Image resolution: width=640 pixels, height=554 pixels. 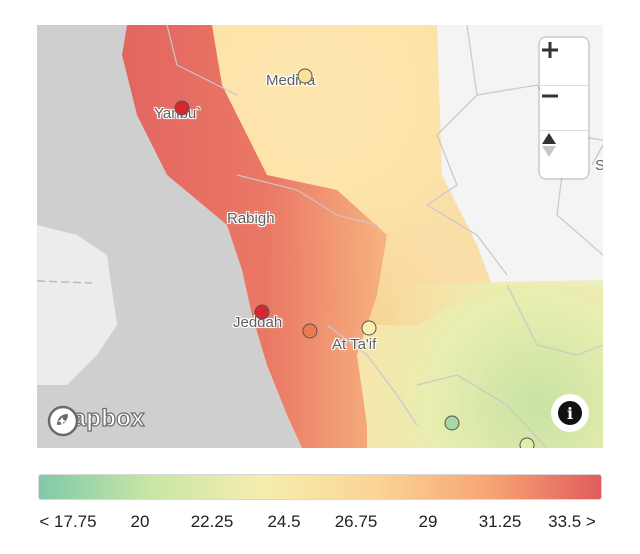 What do you see at coordinates (564, 62) in the screenshot?
I see `zoom-in-button` at bounding box center [564, 62].